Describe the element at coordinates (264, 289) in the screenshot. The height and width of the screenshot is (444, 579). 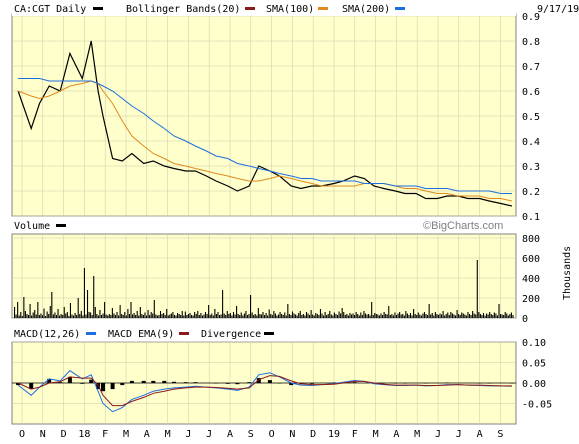
I see `volume-bars` at that location.